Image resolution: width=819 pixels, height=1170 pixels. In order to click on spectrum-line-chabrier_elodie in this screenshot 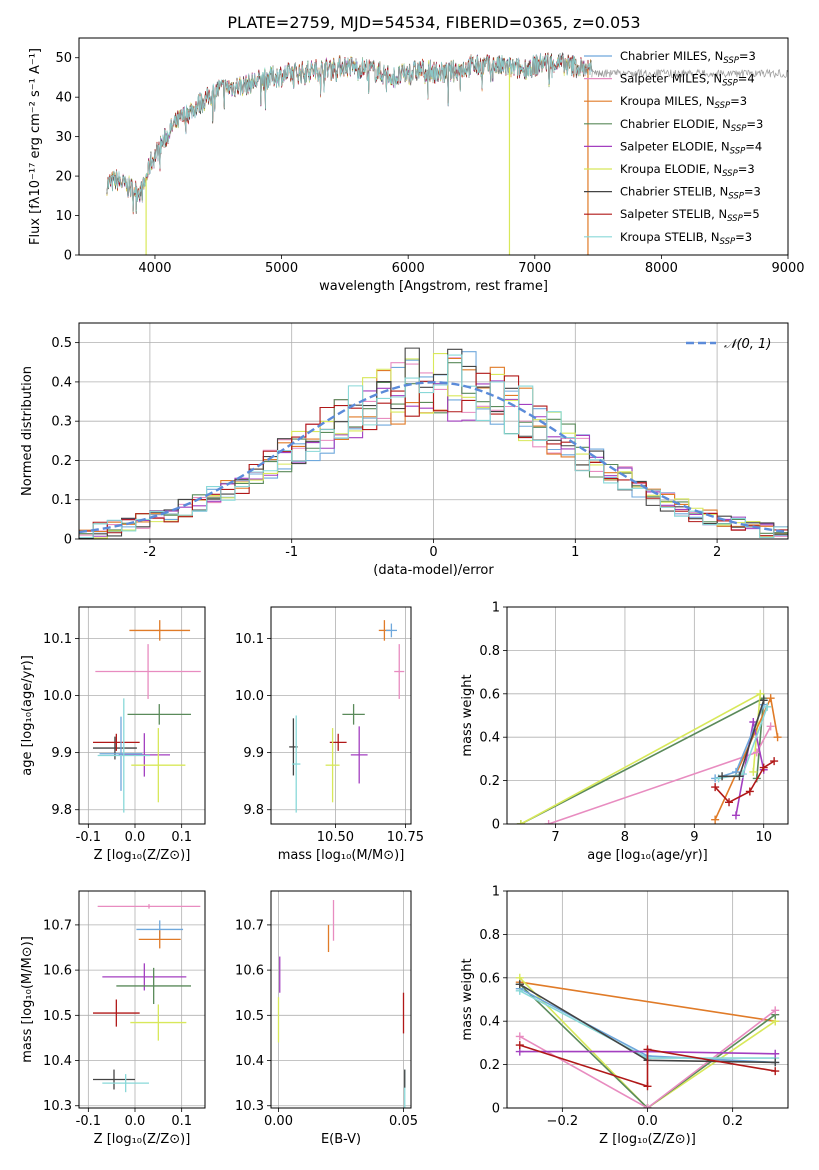, I will do `click(349, 132)`.